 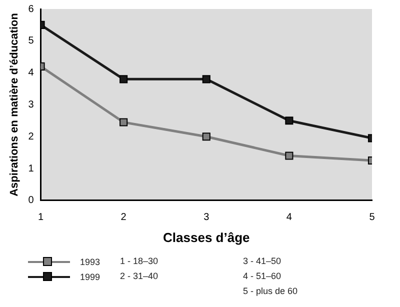 What do you see at coordinates (31, 136) in the screenshot?
I see `y-tick-label: 2` at bounding box center [31, 136].